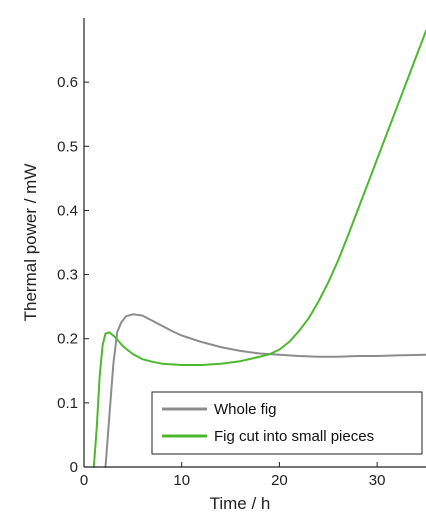 The image size is (426, 524). What do you see at coordinates (377, 480) in the screenshot?
I see `x-tick-label: 30` at bounding box center [377, 480].